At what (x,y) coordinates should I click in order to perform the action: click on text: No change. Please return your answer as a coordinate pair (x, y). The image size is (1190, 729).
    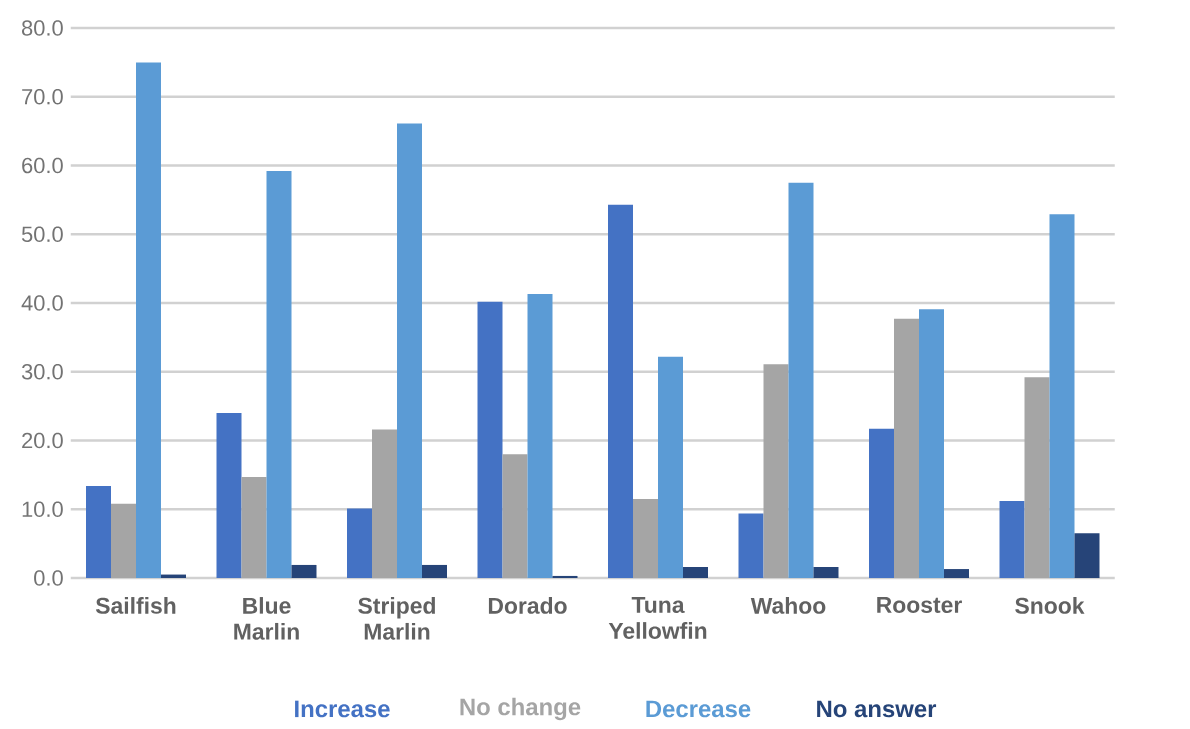
    Looking at the image, I should click on (520, 709).